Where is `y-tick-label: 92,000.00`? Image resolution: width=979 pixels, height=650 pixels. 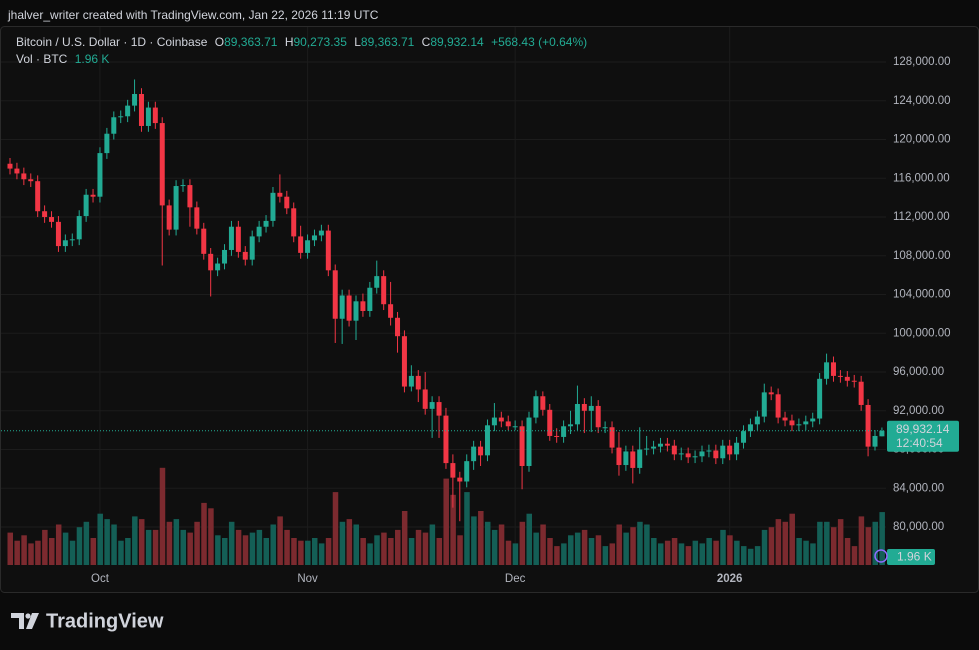 y-tick-label: 92,000.00 is located at coordinates (918, 411).